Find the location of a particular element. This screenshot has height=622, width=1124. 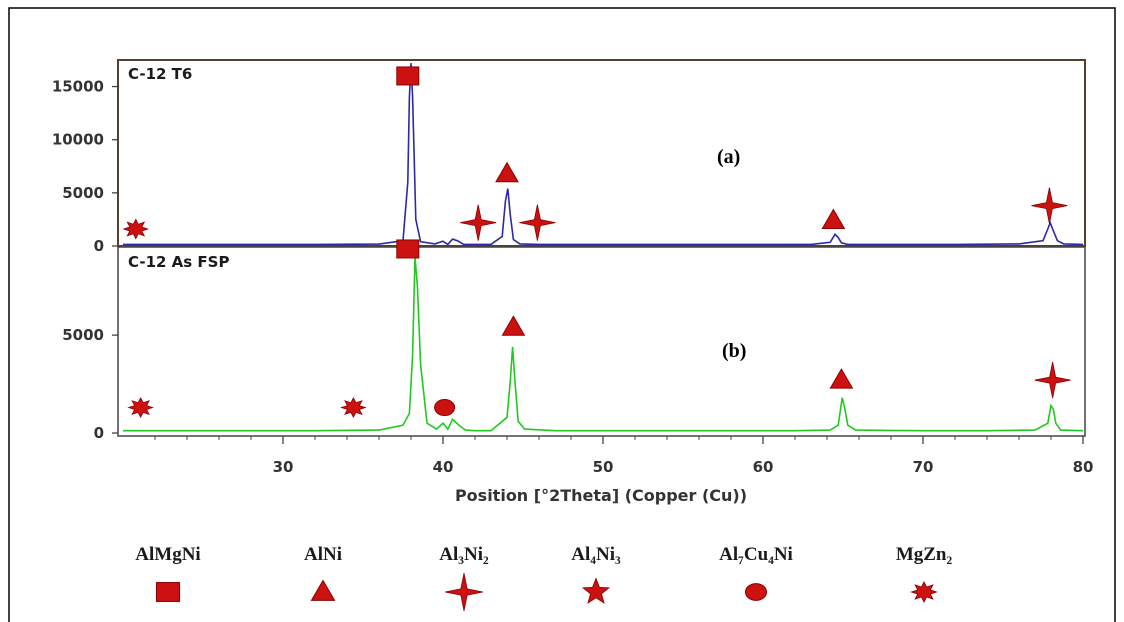

panel-b-tag: (b) is located at coordinates (734, 351).